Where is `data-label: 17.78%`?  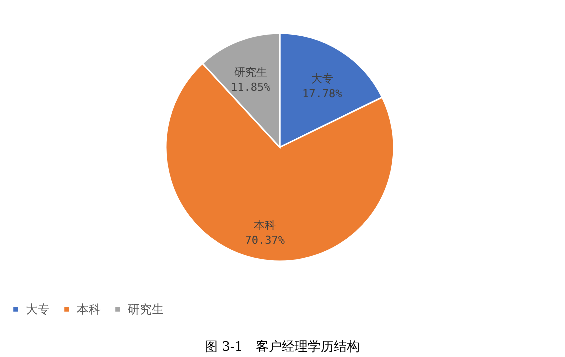
data-label: 17.78% is located at coordinates (322, 94).